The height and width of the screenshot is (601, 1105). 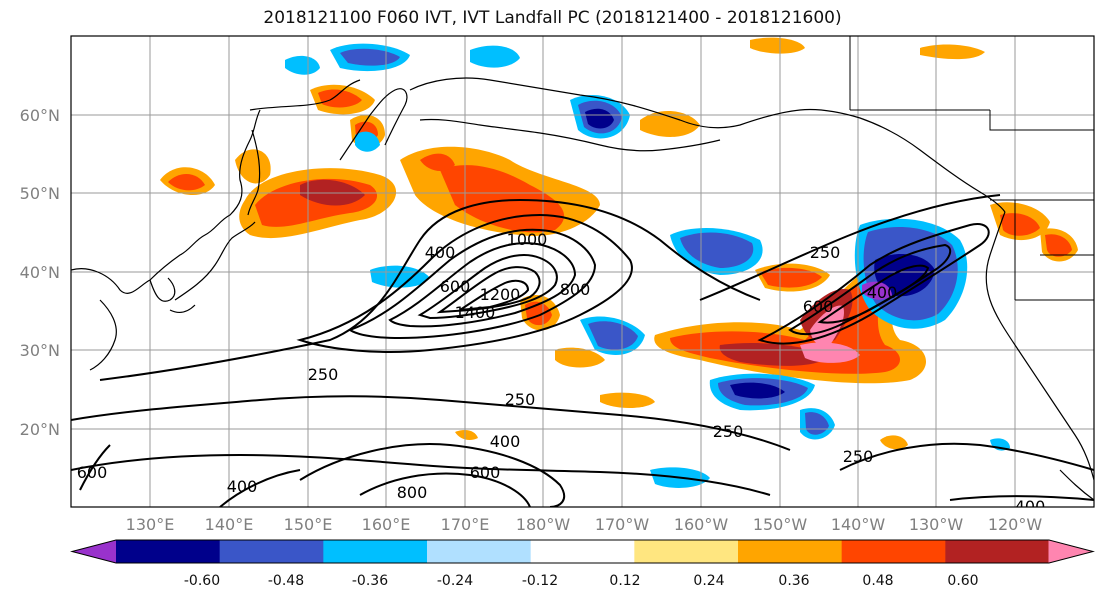 What do you see at coordinates (500, 294) in the screenshot?
I see `svg-text: 1200` at bounding box center [500, 294].